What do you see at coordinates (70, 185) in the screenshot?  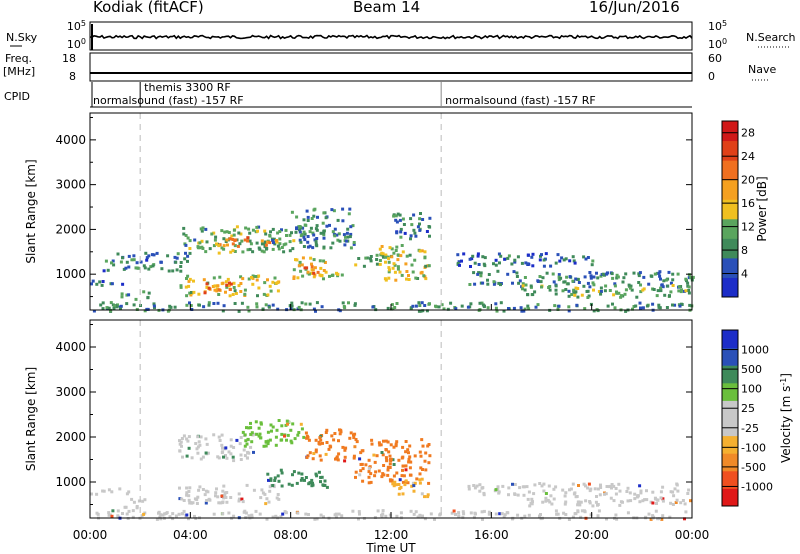 I see `power-ytick-label-2: 3000` at bounding box center [70, 185].